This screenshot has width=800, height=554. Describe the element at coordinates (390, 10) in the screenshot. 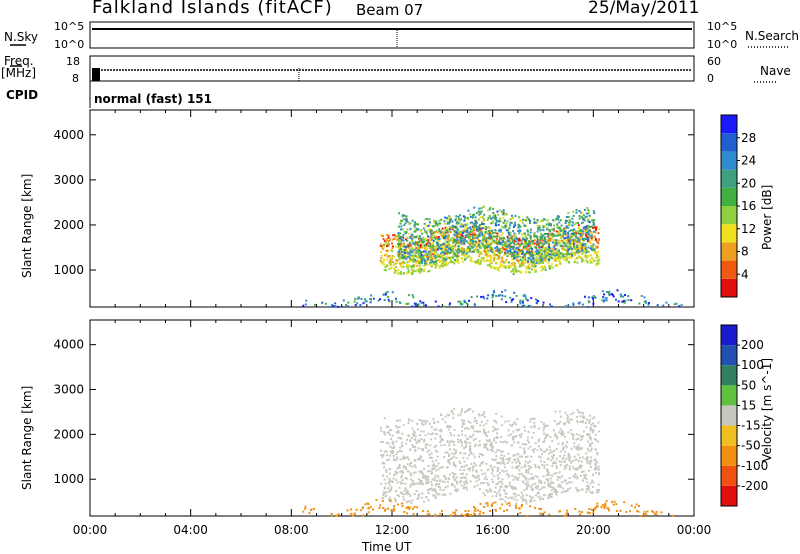

I see `beam-label: Beam 07` at that location.